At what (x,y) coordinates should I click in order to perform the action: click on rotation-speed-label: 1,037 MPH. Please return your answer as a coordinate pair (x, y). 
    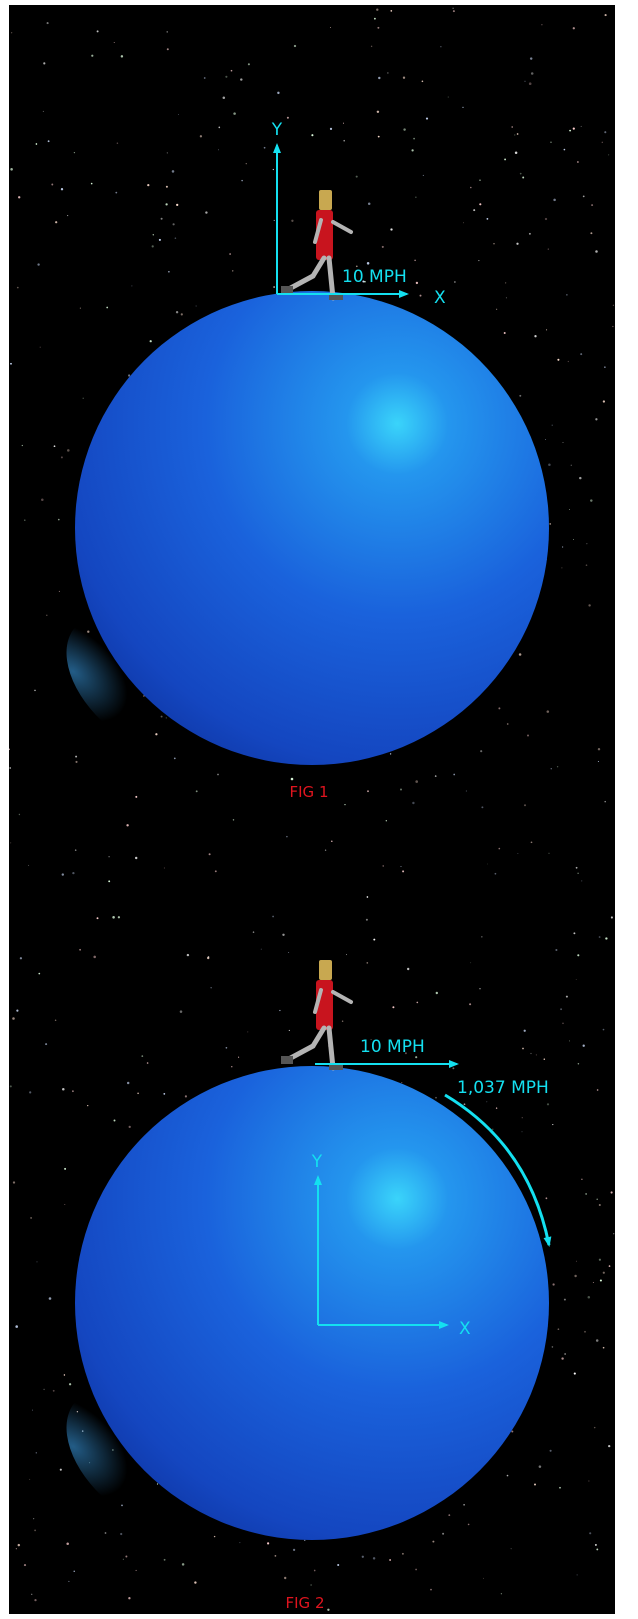
    Looking at the image, I should click on (503, 1088).